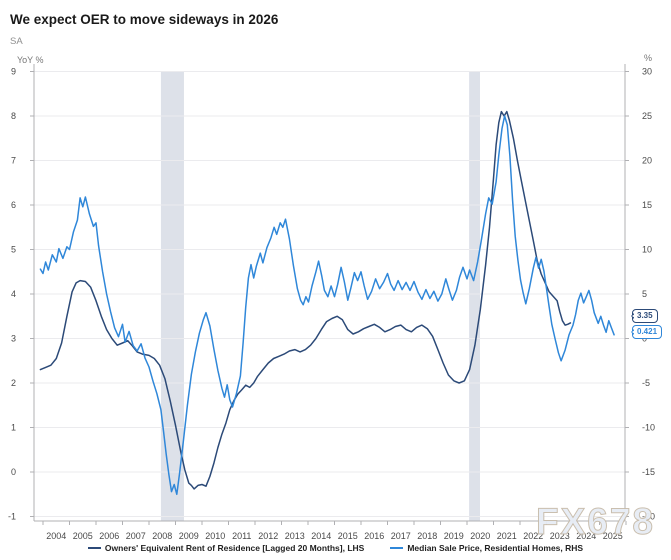 The width and height of the screenshot is (671, 560). I want to click on right-axis-tick-label: -10, so click(648, 428).